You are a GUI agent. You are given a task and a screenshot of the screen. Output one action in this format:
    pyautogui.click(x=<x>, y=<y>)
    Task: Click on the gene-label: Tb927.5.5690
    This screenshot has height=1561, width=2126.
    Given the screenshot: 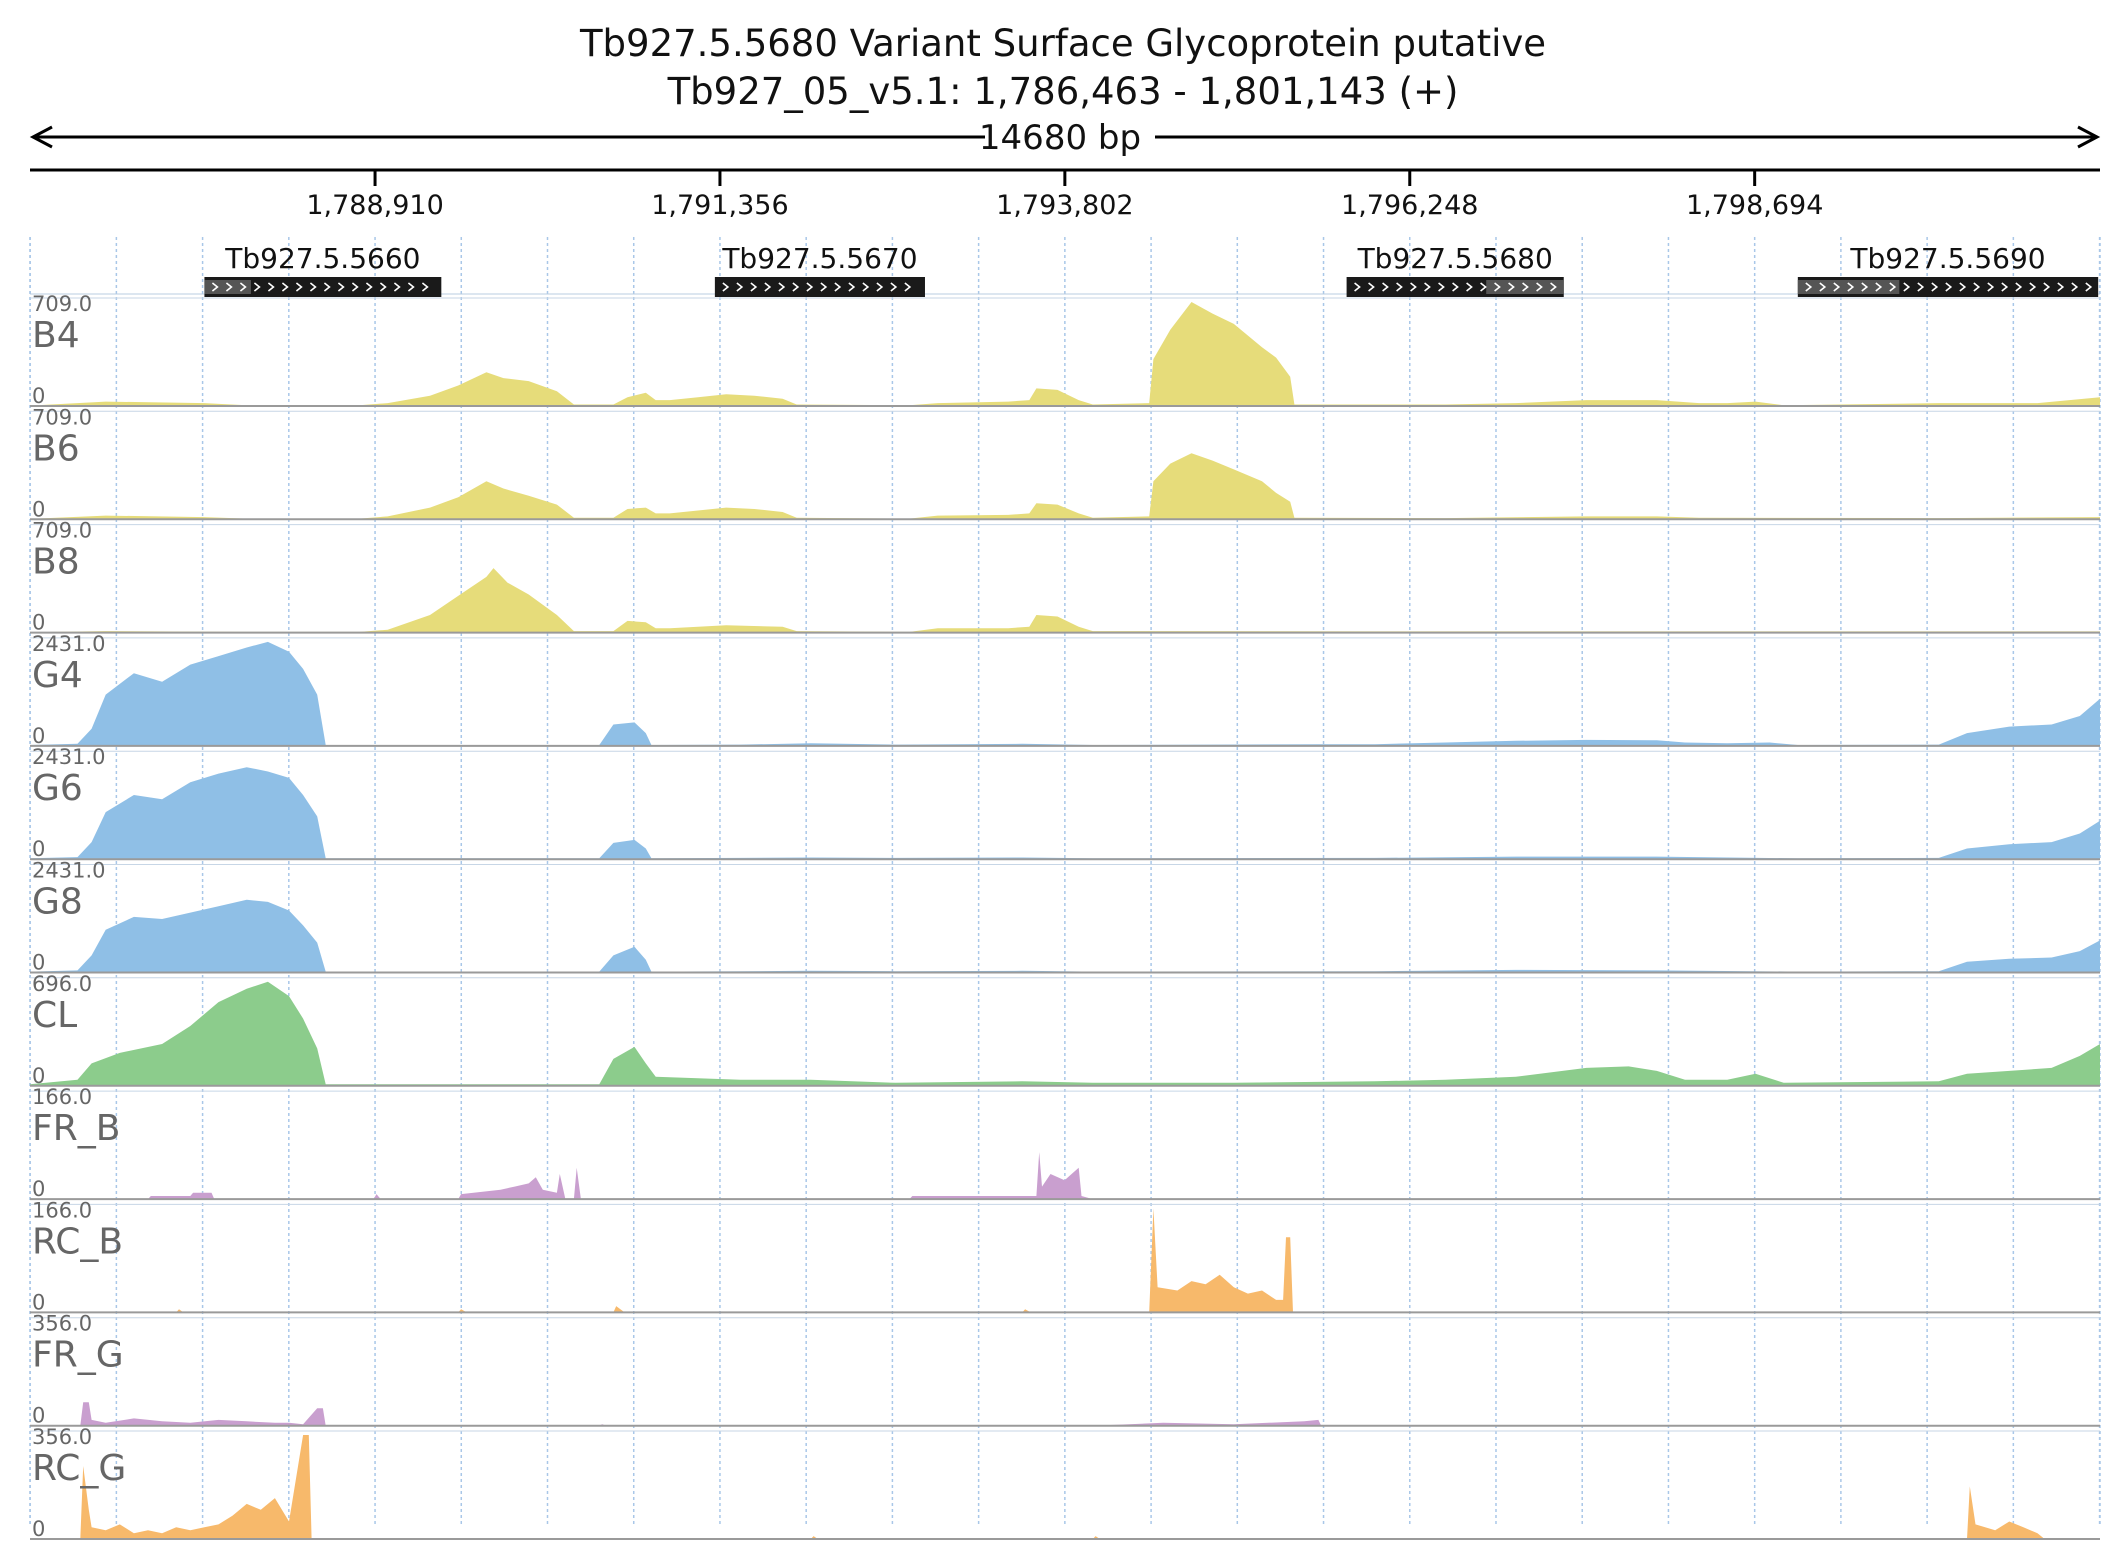 What is the action you would take?
    pyautogui.click(x=1947, y=258)
    